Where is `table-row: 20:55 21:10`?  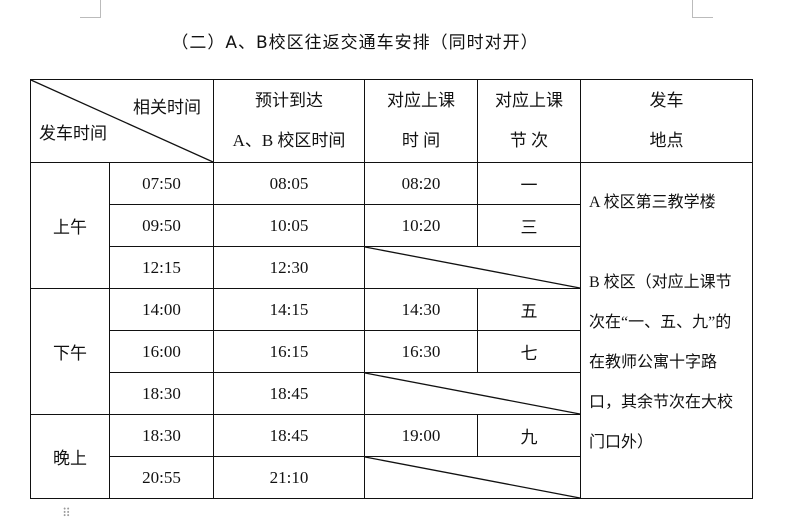
table-row: 20:55 21:10 is located at coordinates (392, 477).